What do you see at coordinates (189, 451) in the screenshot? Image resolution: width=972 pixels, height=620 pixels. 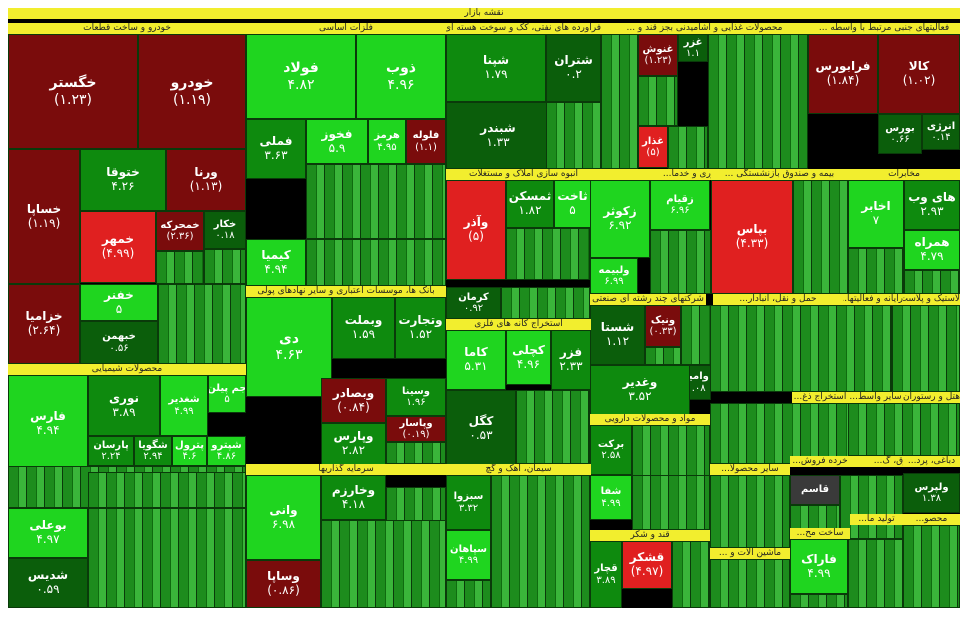 I see `treemap-tile: پترول ۴.۶` at bounding box center [189, 451].